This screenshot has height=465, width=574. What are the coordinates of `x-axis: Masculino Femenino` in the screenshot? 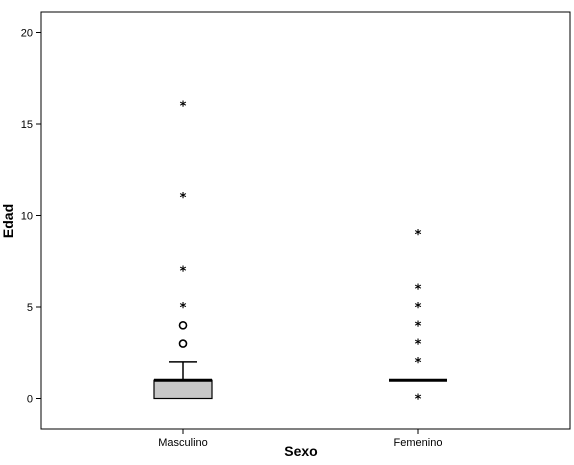 It's located at (300, 439).